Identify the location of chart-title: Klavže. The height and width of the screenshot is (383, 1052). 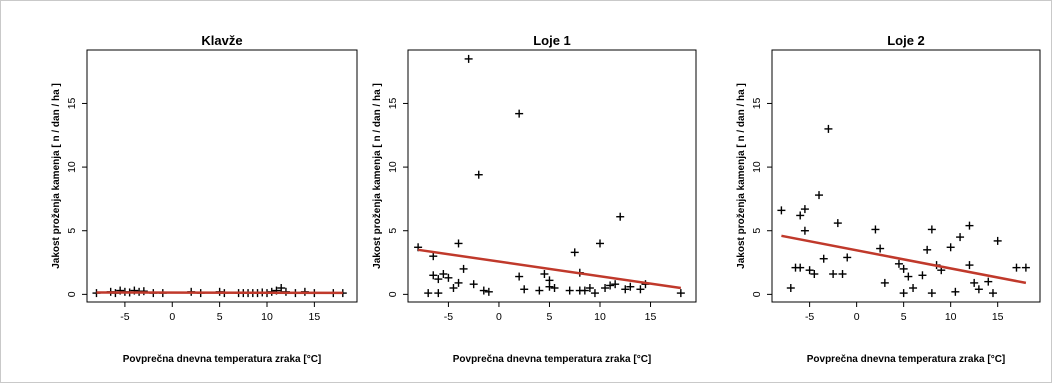
(221, 40).